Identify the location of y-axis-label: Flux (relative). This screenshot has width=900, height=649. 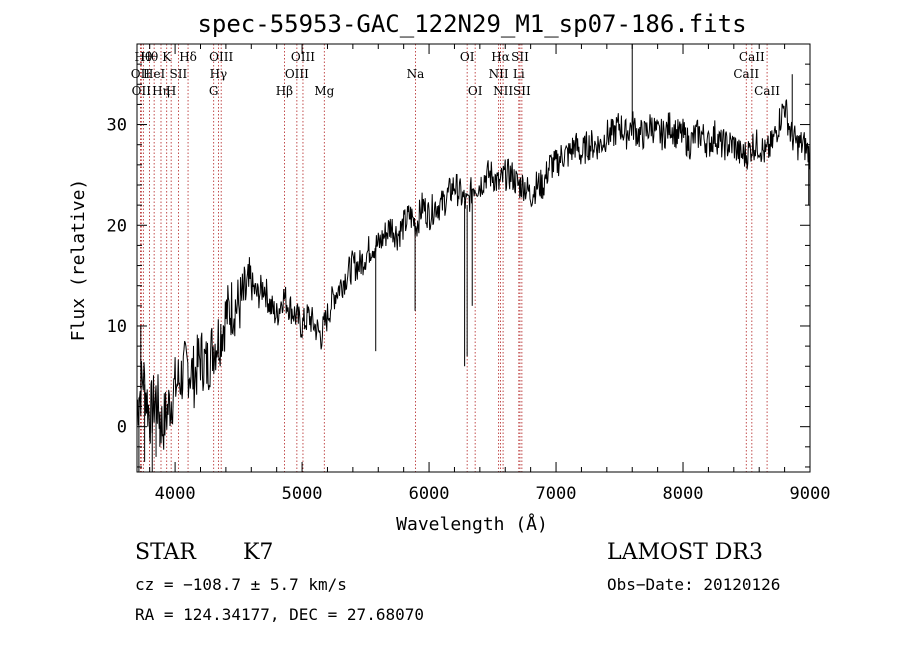
(78, 260).